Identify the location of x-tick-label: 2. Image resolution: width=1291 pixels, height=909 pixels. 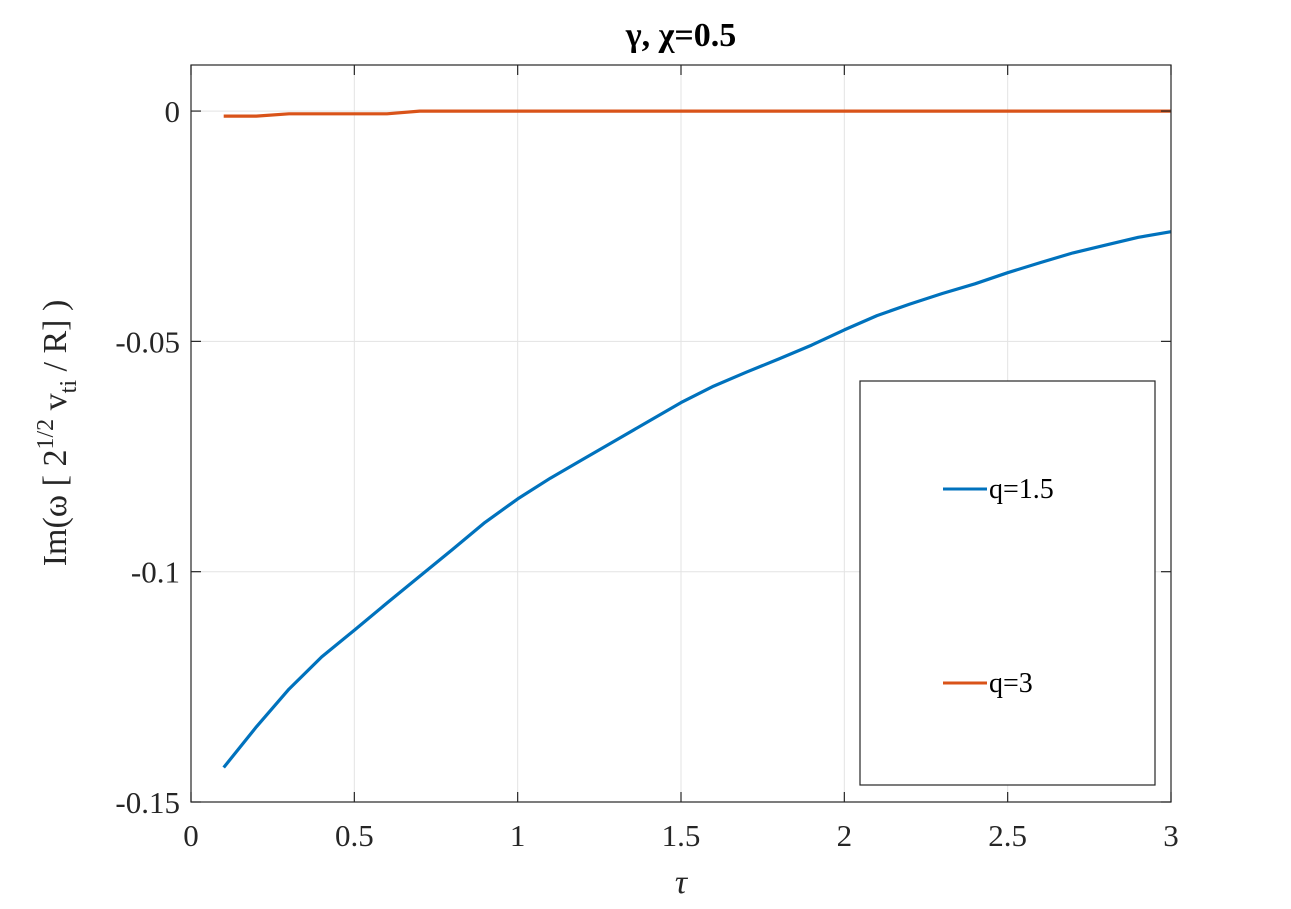
(845, 835).